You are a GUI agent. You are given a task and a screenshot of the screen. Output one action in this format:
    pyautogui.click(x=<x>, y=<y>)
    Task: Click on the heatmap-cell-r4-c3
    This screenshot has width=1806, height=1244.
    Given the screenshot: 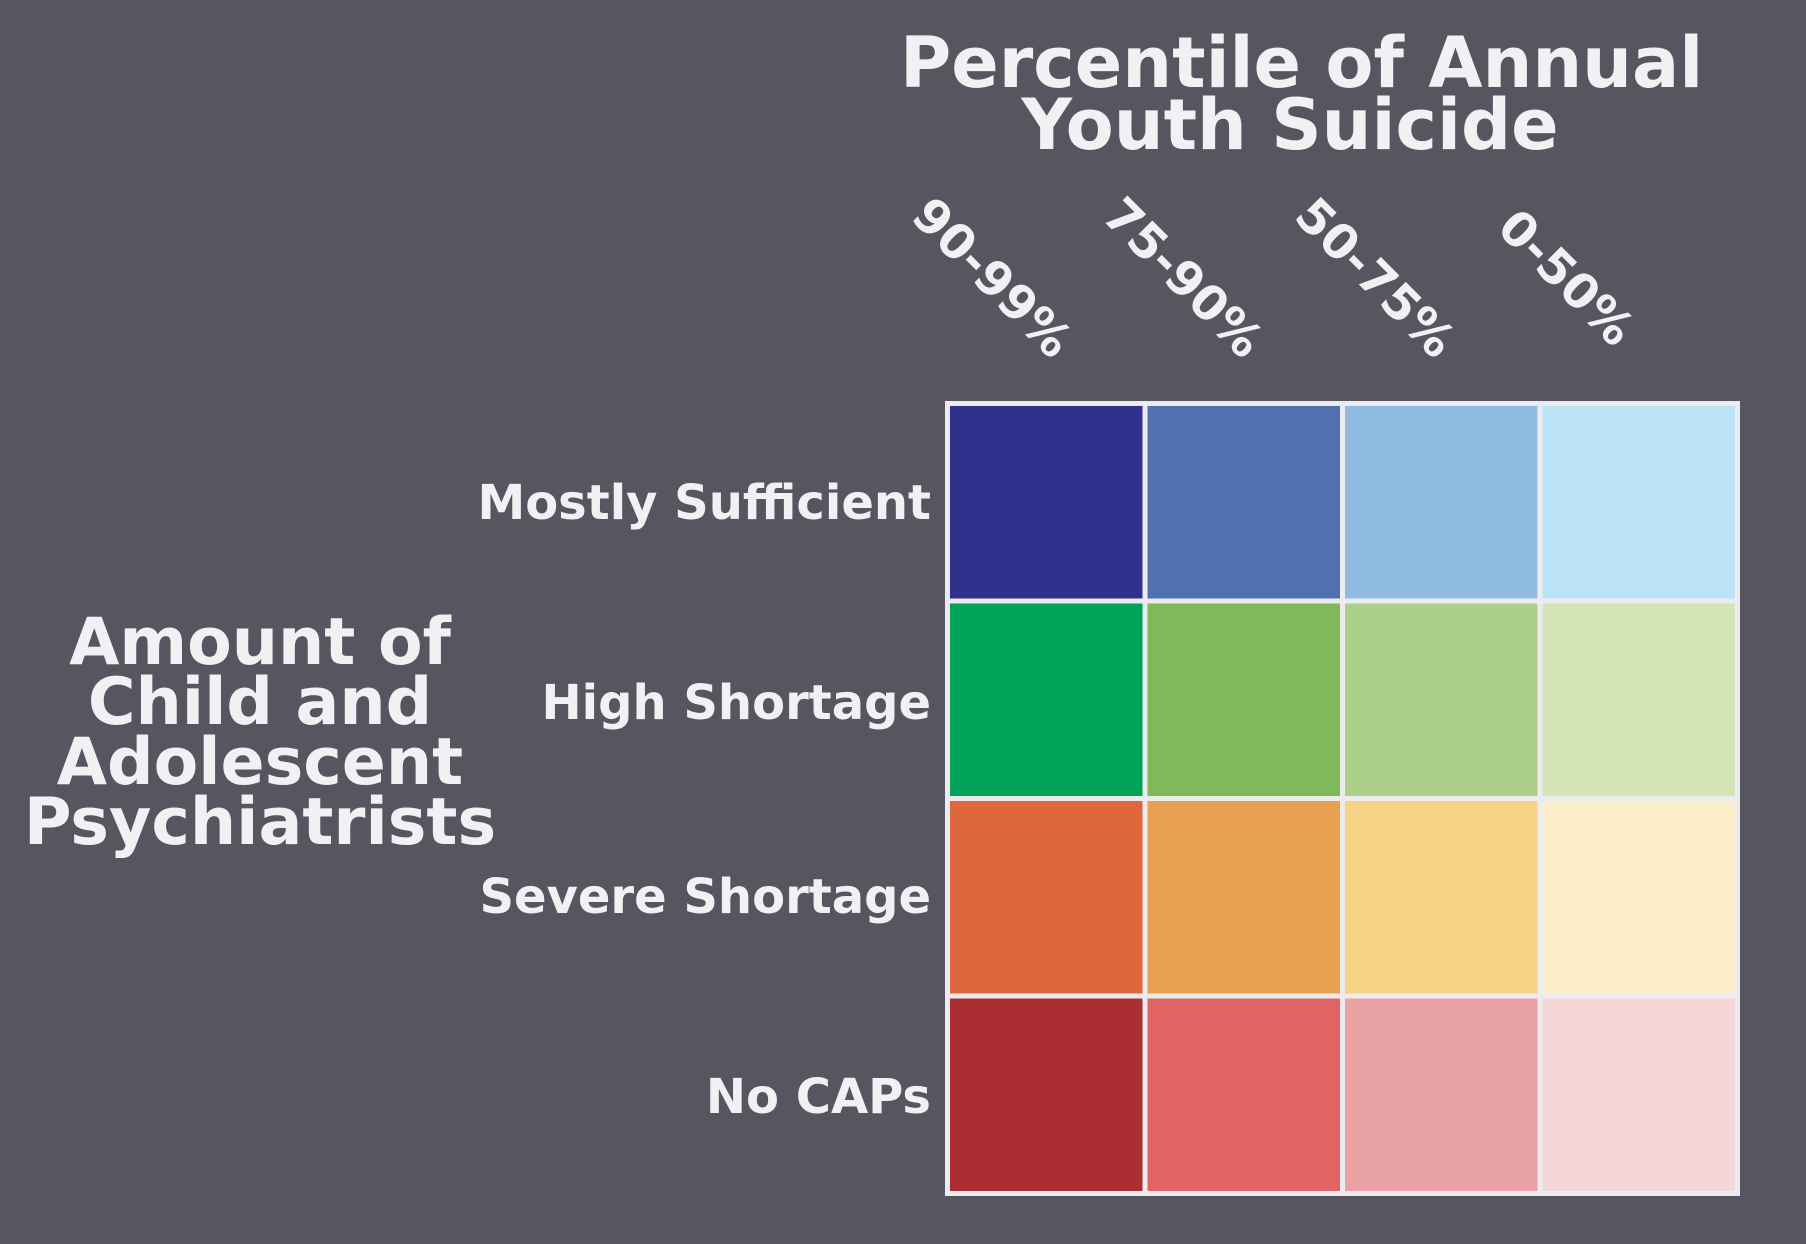 What is the action you would take?
    pyautogui.click(x=1441, y=1094)
    